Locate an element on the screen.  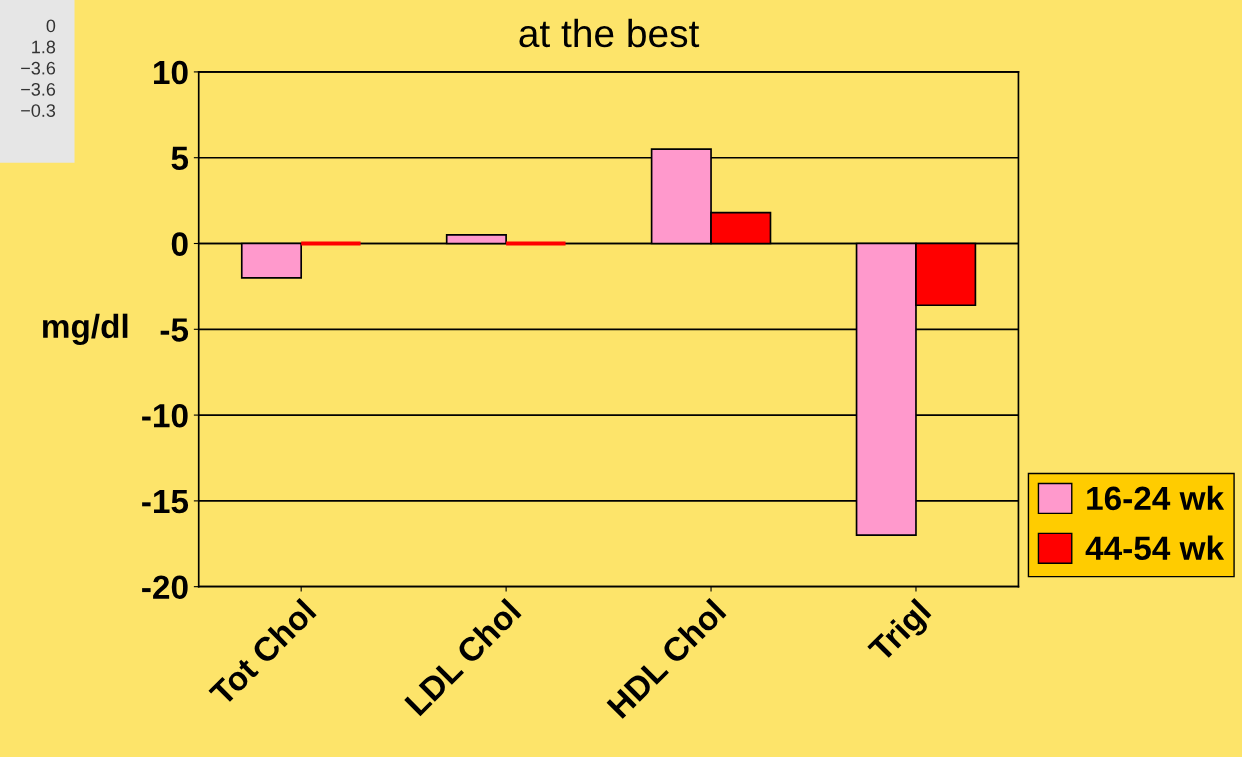
text: 0 is located at coordinates (51, 26).